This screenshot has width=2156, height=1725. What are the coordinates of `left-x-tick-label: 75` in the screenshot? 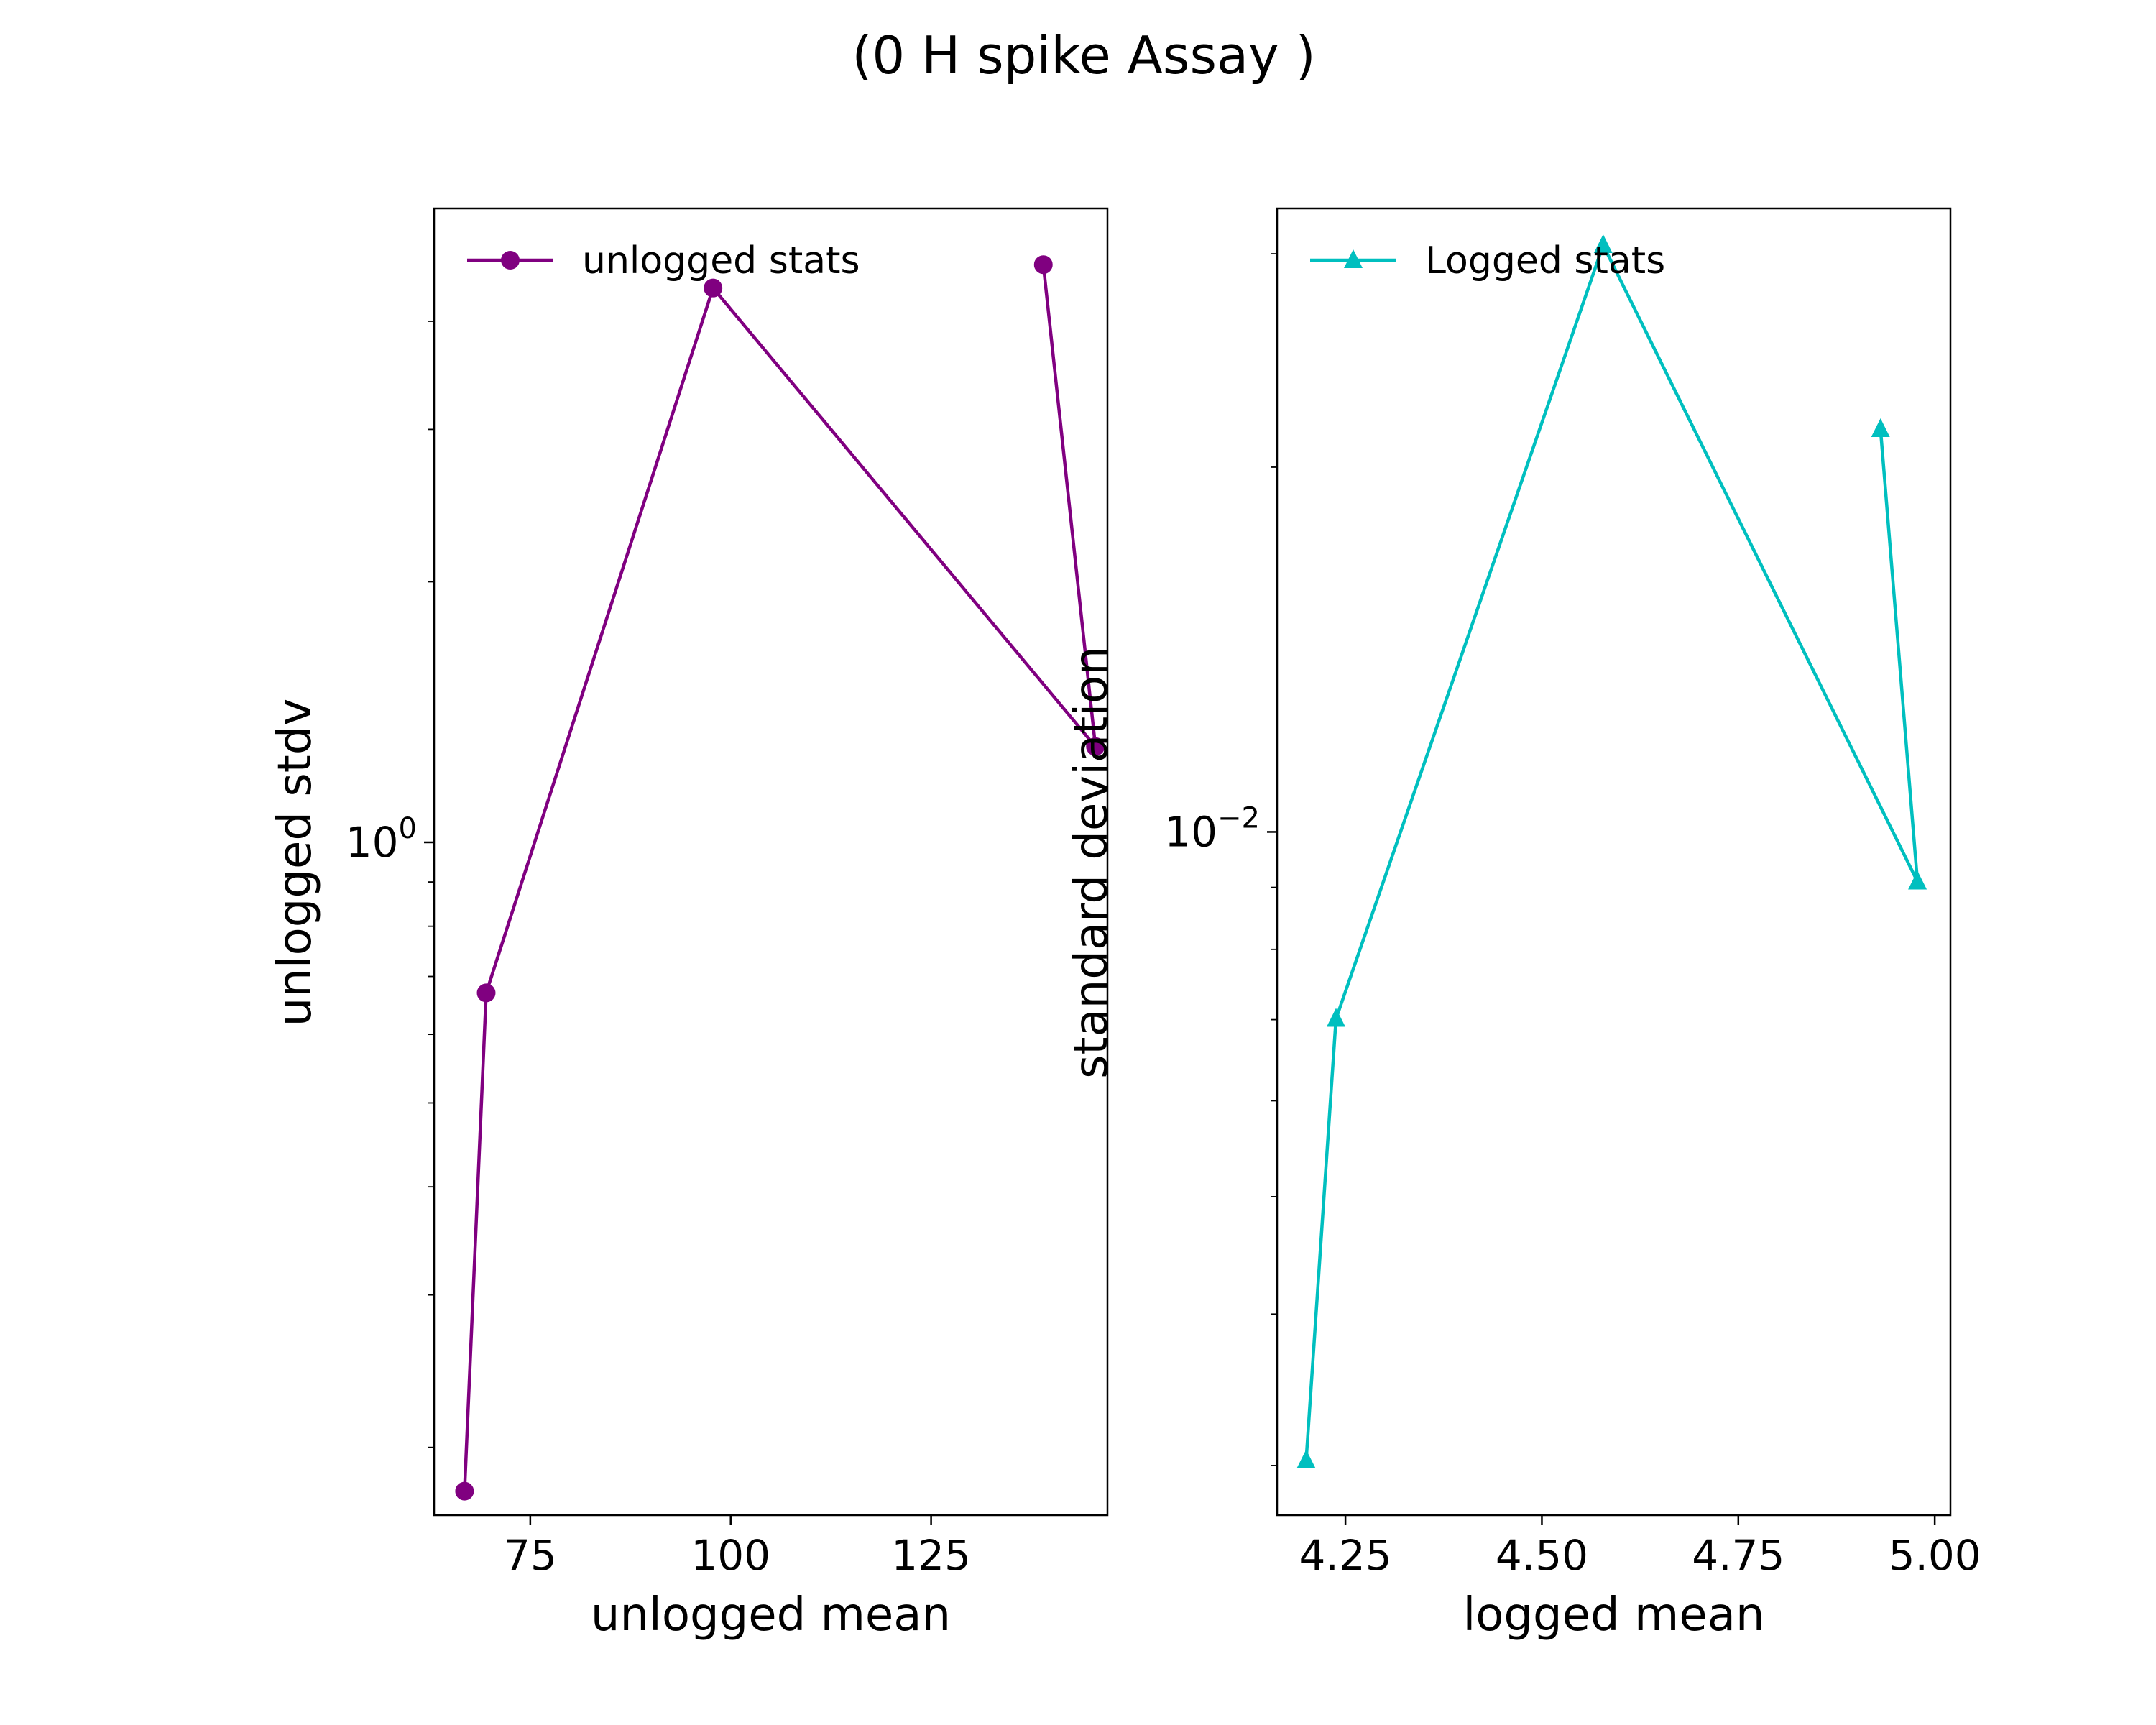 It's located at (530, 1555).